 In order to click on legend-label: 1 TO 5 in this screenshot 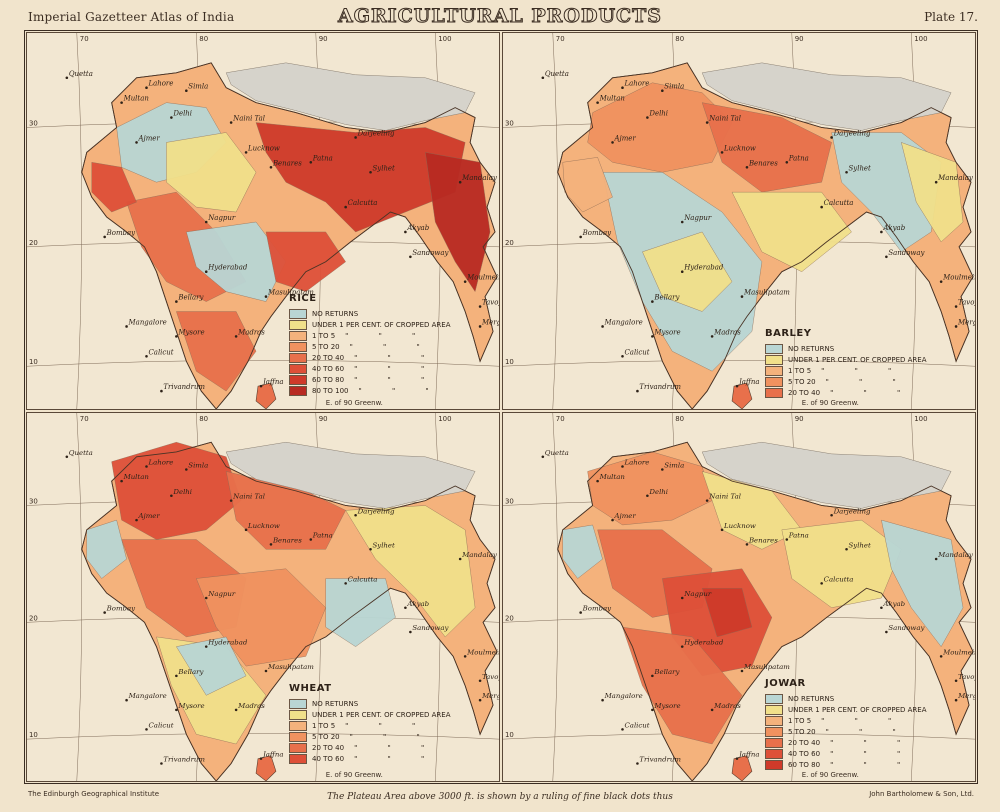, I will do `click(324, 725)`.